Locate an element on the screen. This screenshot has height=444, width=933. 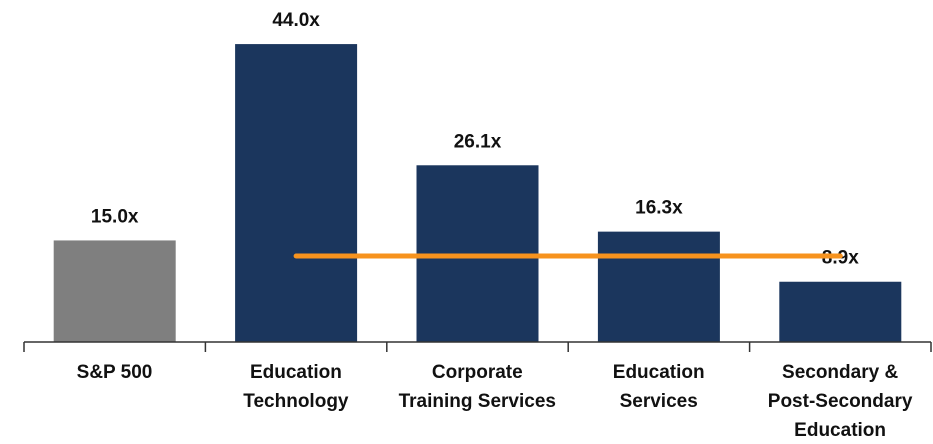
value-label: 26.1x is located at coordinates (478, 141).